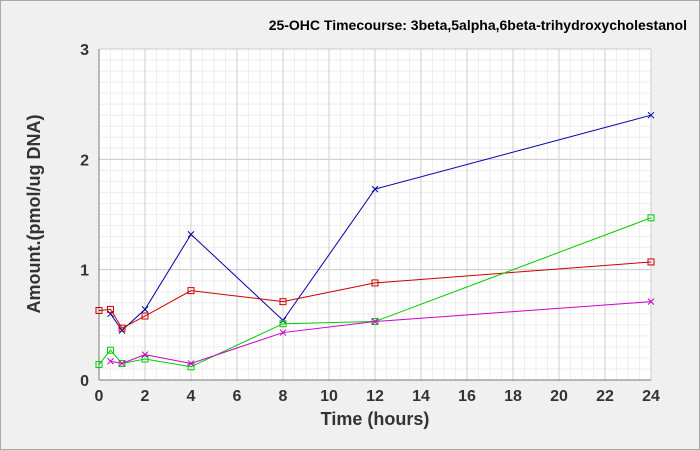  I want to click on x-tick-label: 18, so click(513, 396).